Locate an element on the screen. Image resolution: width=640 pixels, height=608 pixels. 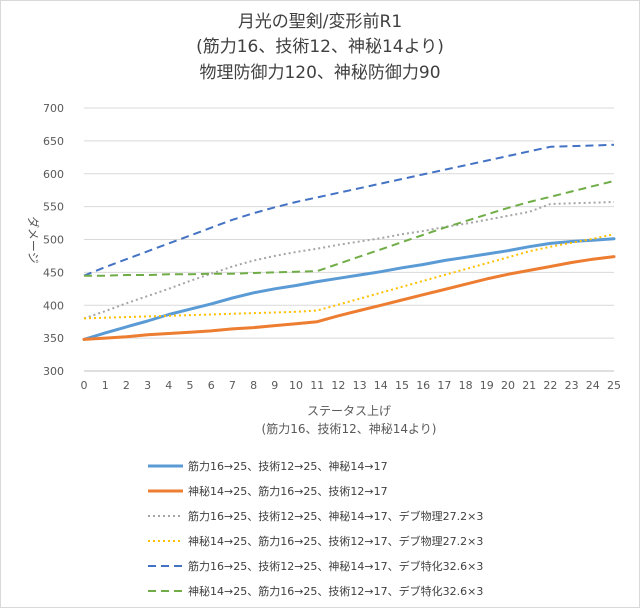
x-tick-label: 10 is located at coordinates (296, 385).